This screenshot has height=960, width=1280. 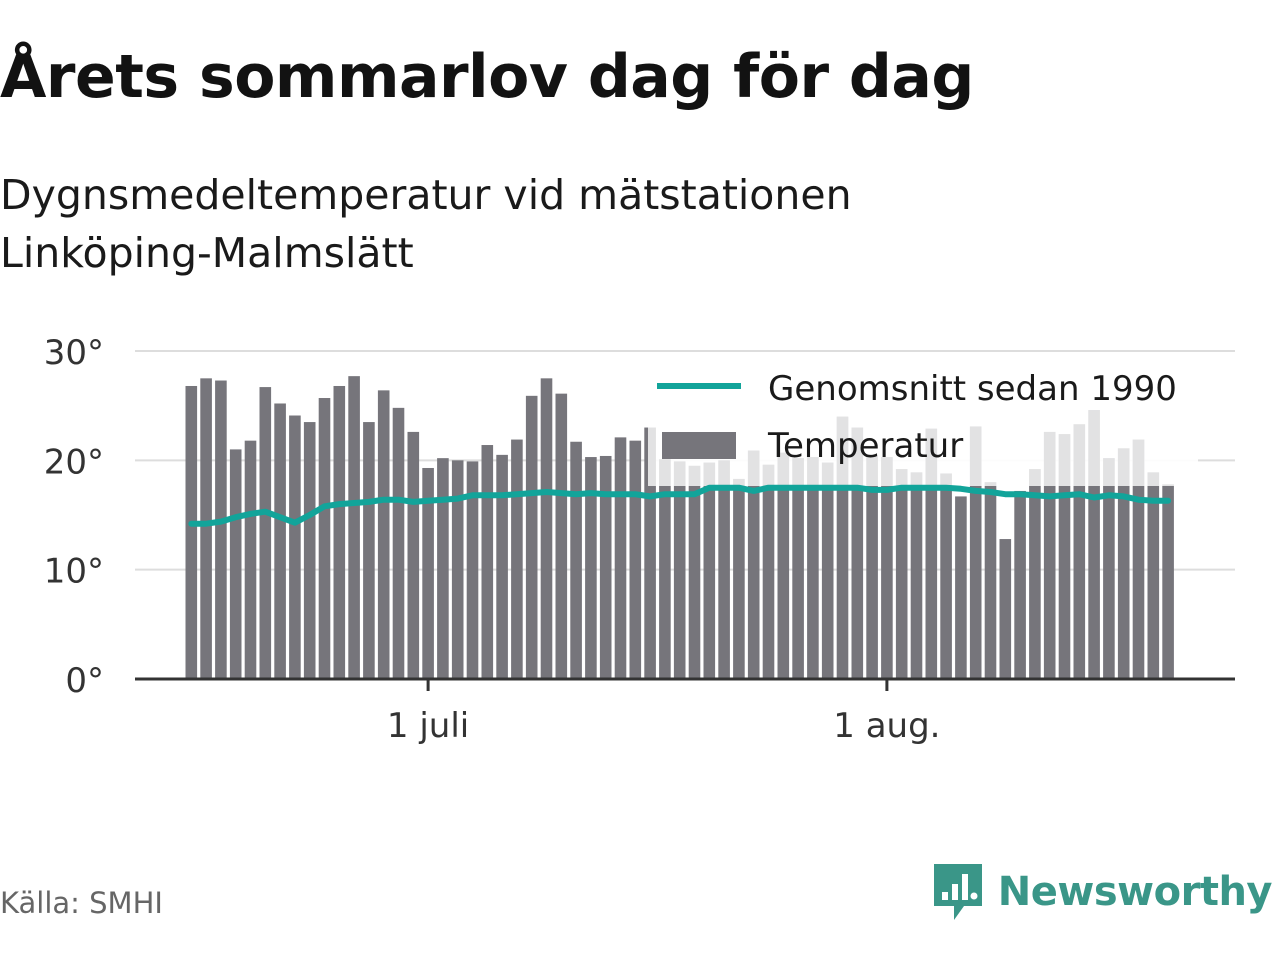 What do you see at coordinates (74, 517) in the screenshot?
I see `y-axis-ticks: 0° 10° 20° 30°` at bounding box center [74, 517].